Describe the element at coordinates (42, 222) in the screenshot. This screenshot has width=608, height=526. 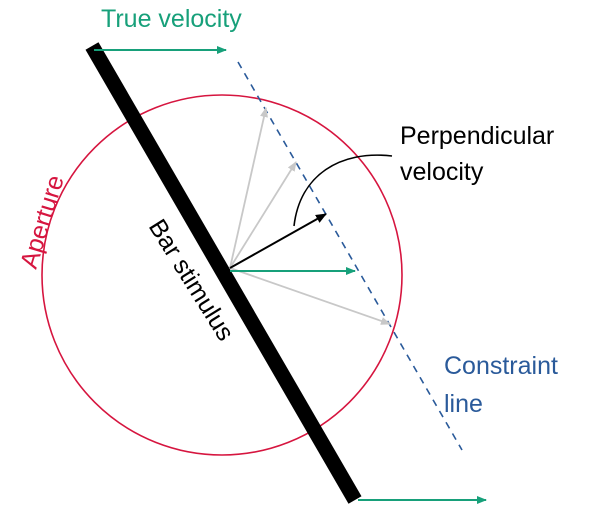
I see `aperture-label: Aperture` at that location.